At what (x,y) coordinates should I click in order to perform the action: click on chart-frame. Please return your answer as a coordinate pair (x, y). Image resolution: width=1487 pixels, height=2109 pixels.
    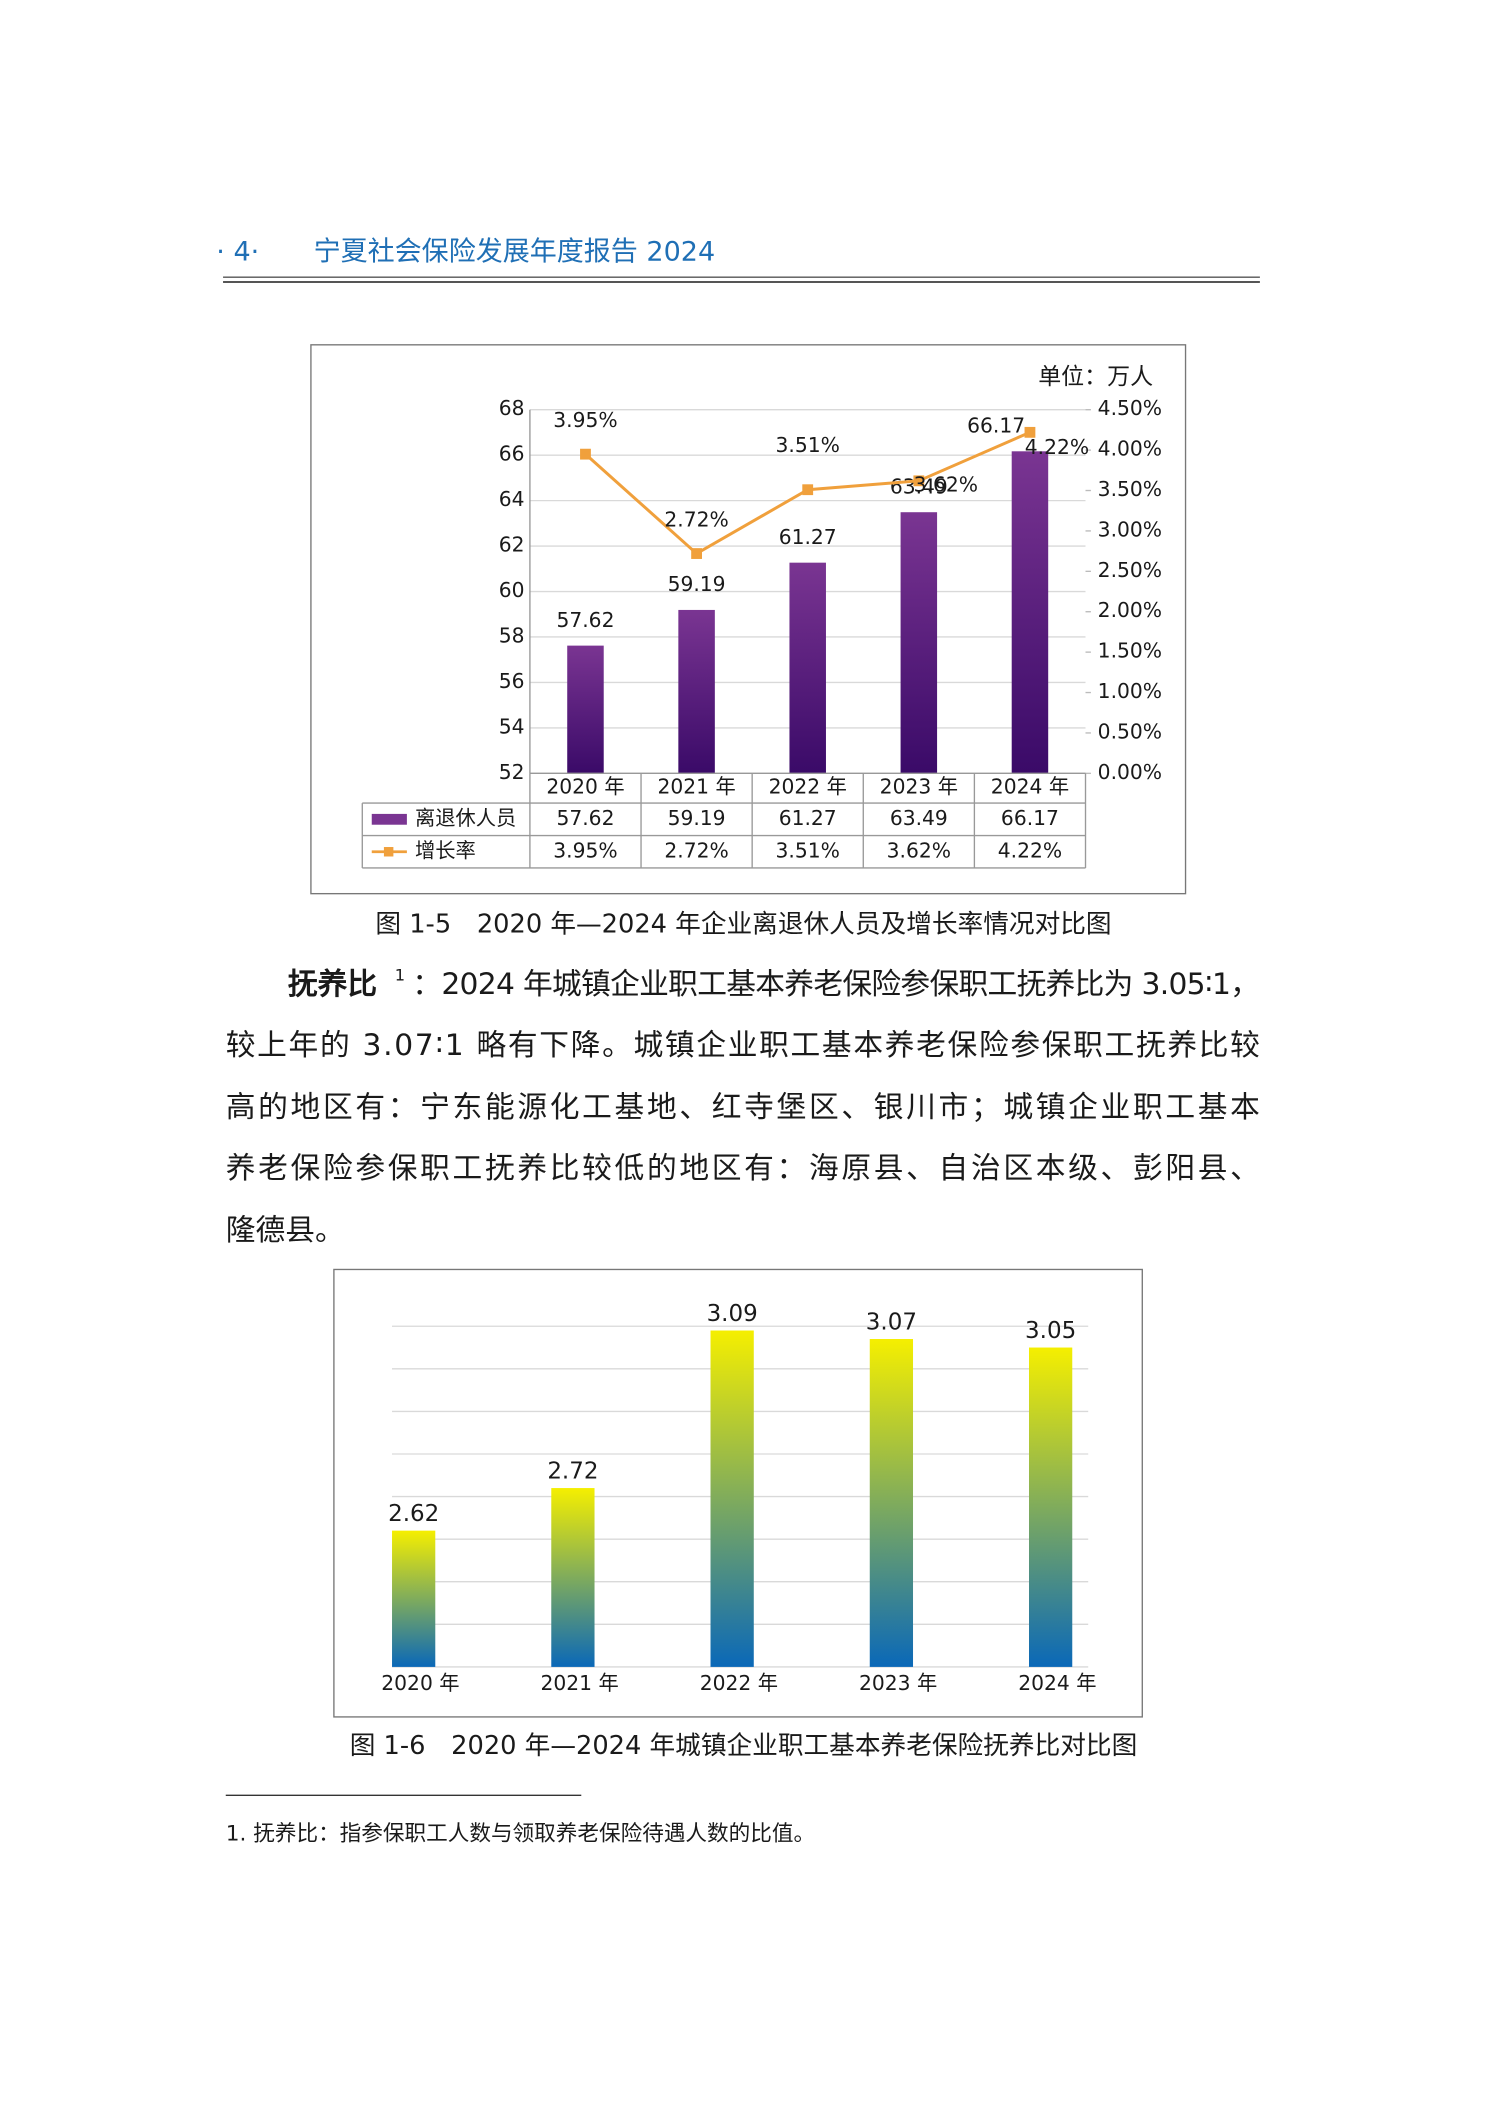
    Looking at the image, I should click on (738, 1493).